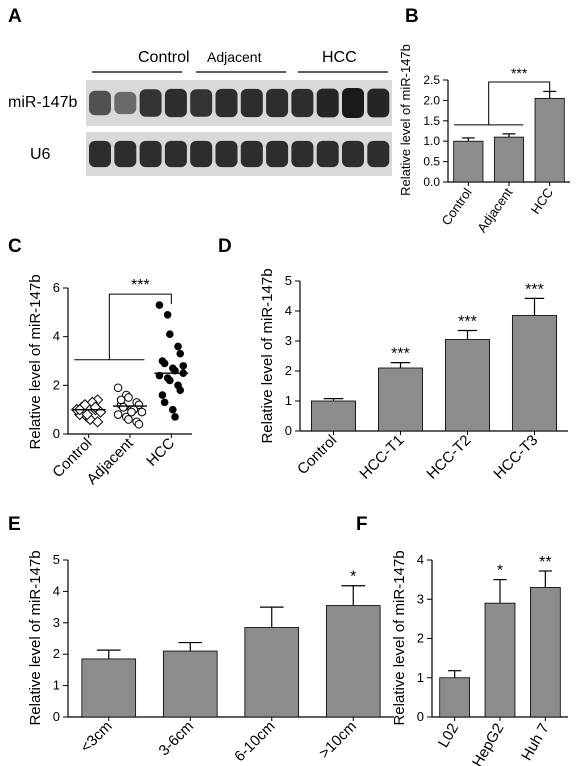 Image resolution: width=580 pixels, height=766 pixels. Describe the element at coordinates (15, 16) in the screenshot. I see `panel-a-letter: A` at that location.